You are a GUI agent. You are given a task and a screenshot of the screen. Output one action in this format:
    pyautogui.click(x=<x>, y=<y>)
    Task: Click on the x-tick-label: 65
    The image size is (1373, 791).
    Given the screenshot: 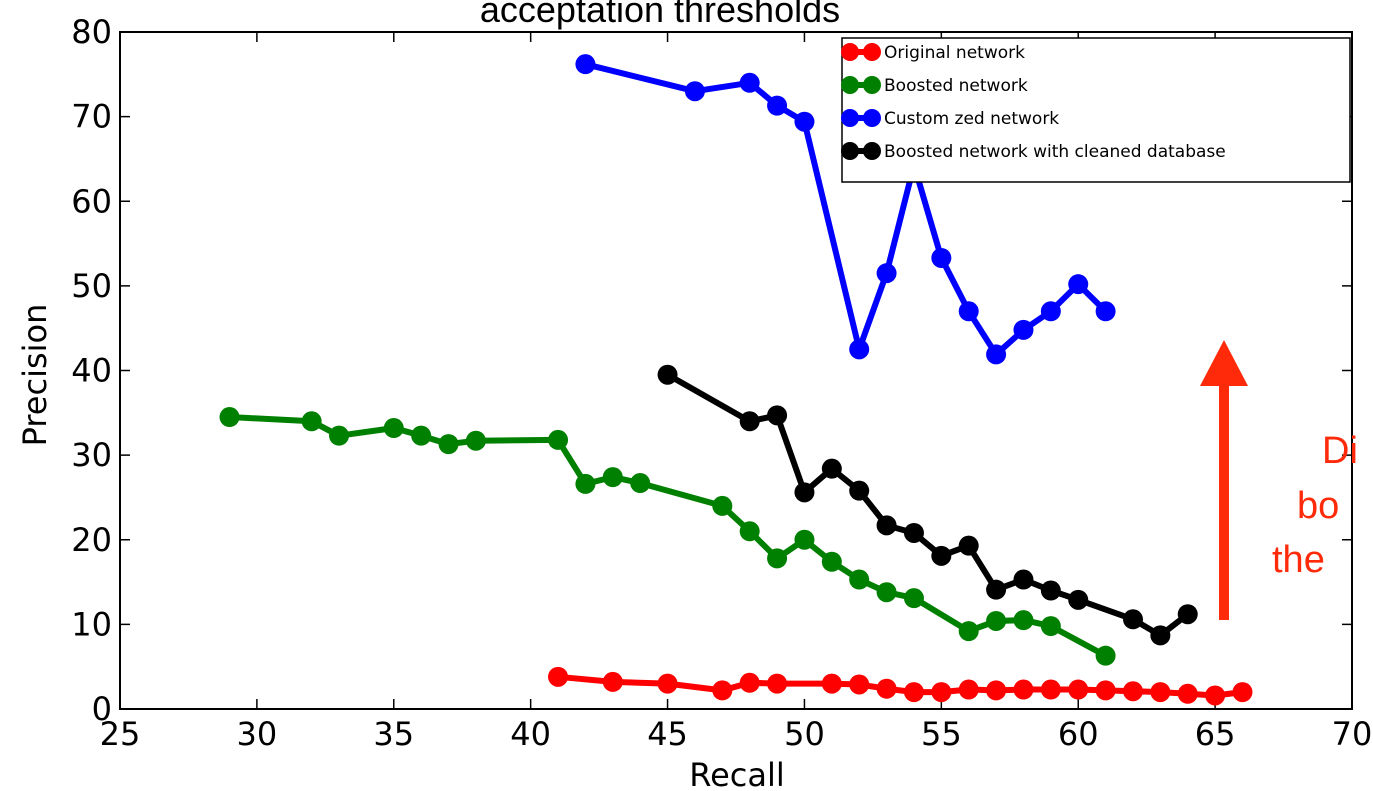 What is the action you would take?
    pyautogui.click(x=1215, y=734)
    